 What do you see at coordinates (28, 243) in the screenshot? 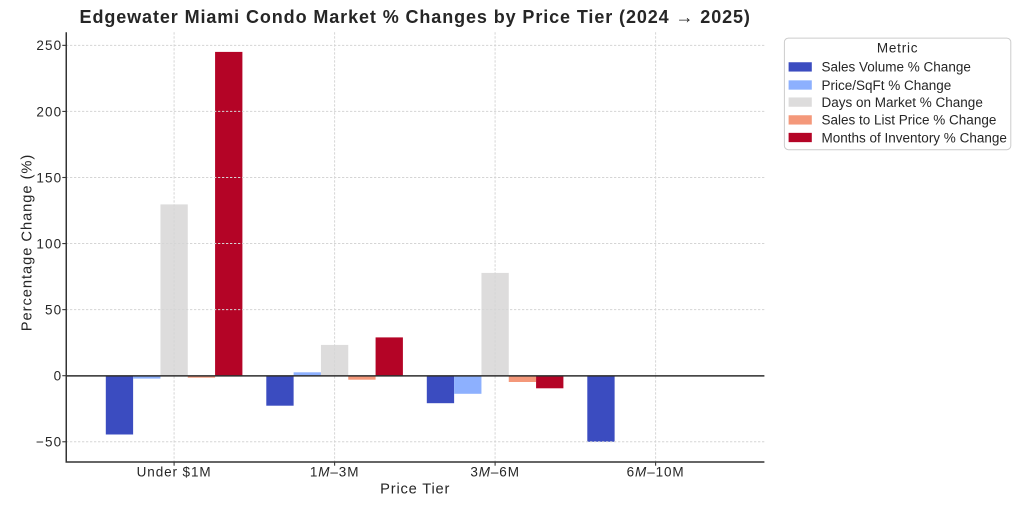
I see `svg-text: Percentage Change (%)` at bounding box center [28, 243].